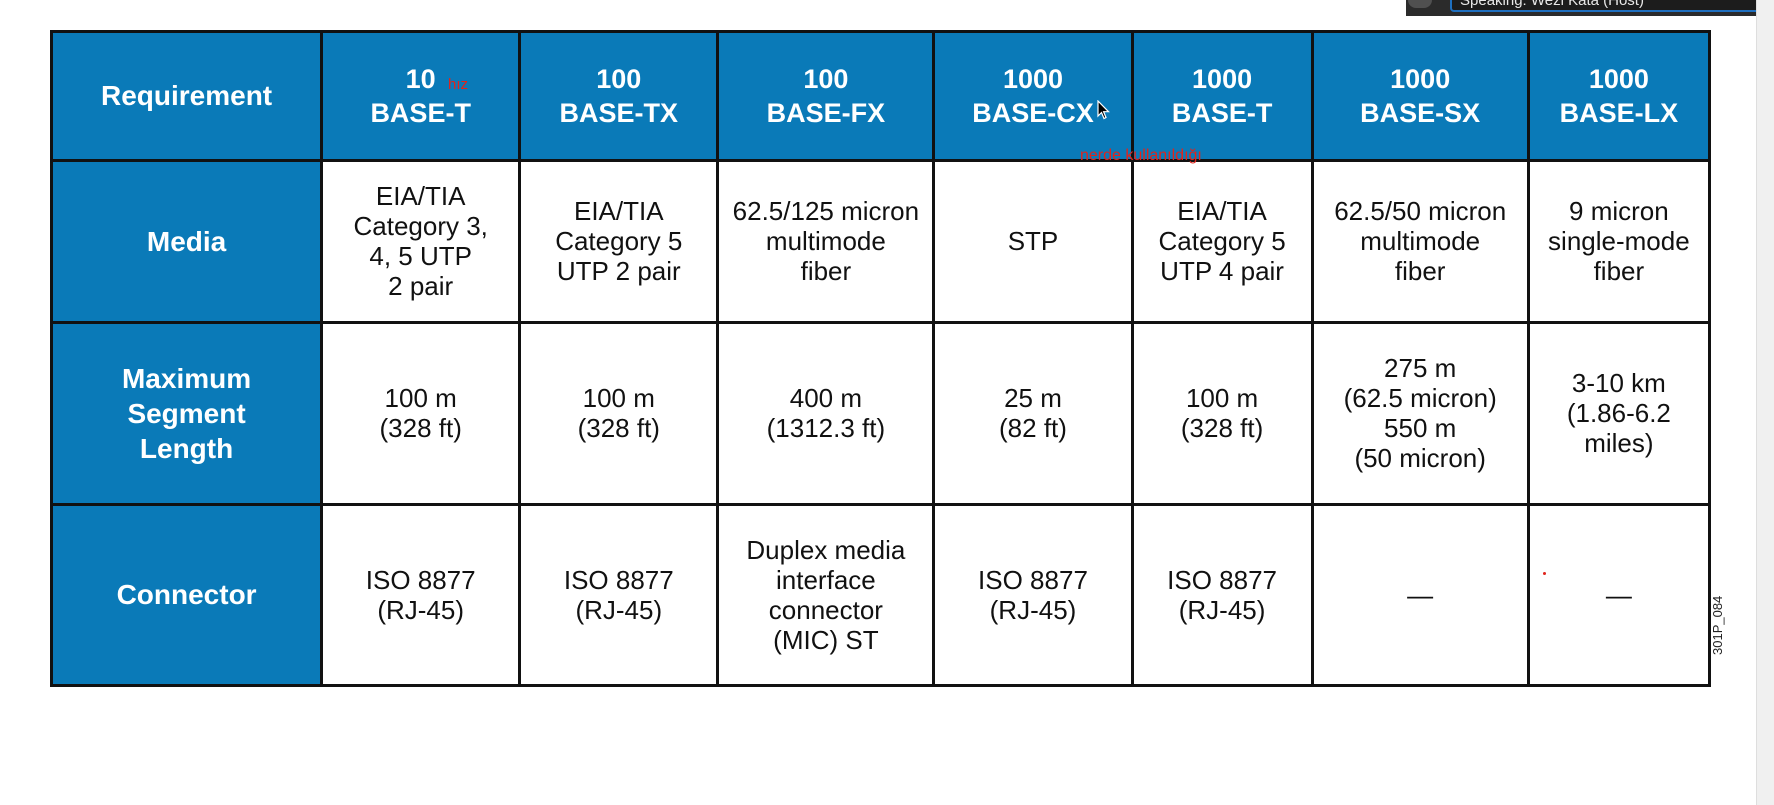 The image size is (1774, 805). I want to click on mouse-cursor-icon, so click(1103, 110).